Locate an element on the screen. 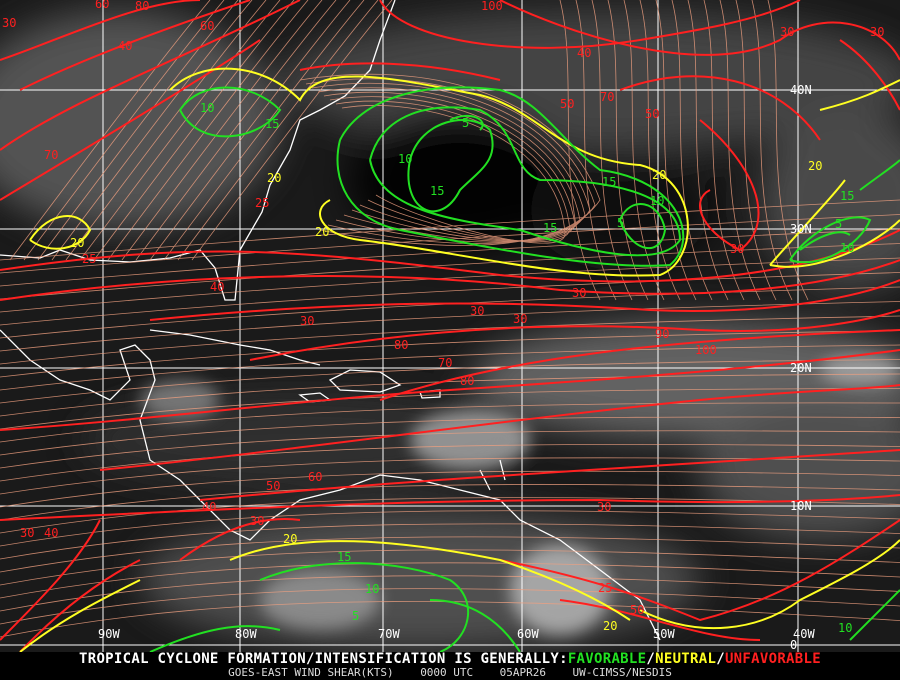  latitude-label: 10N is located at coordinates (801, 506).